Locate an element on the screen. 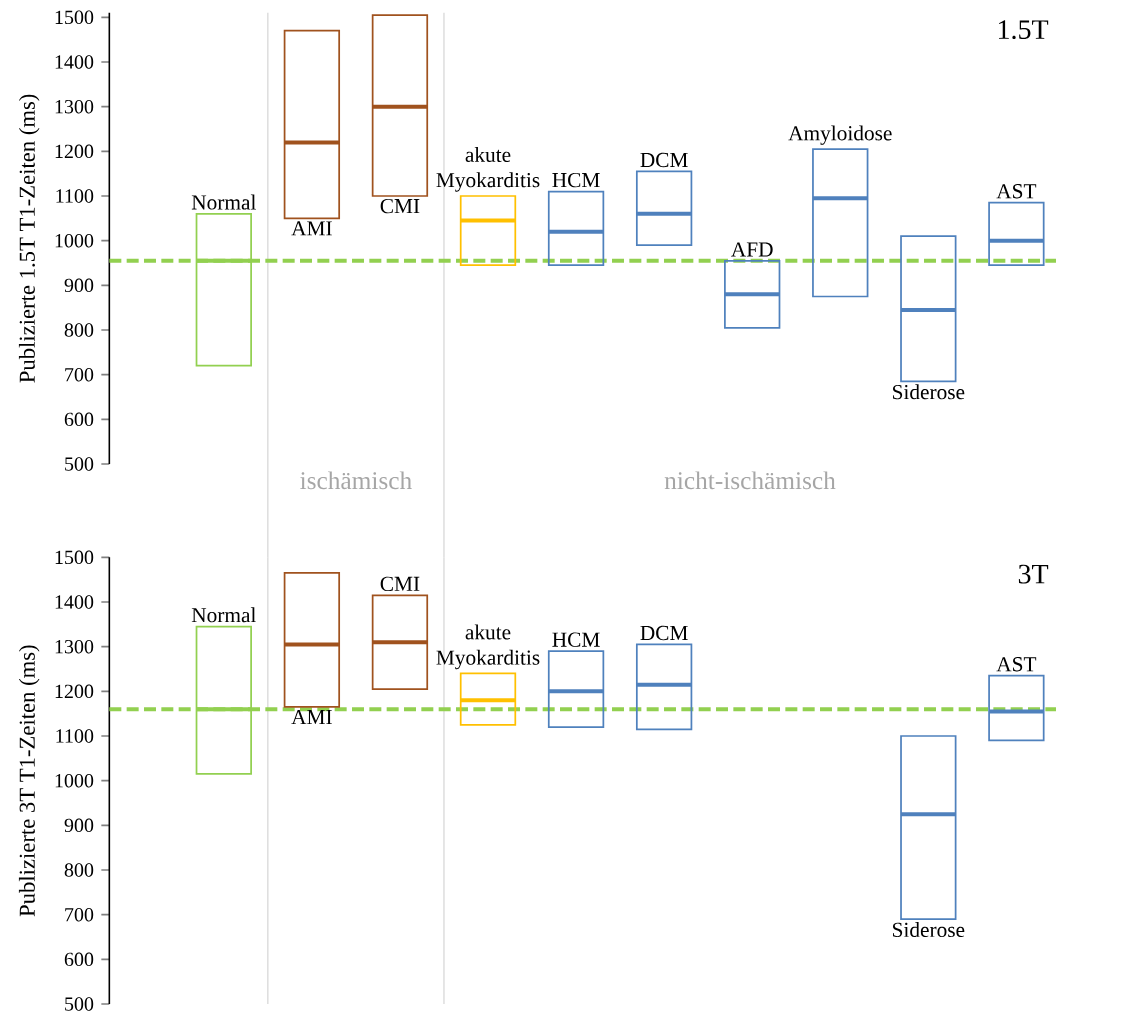  chart-title: 1.5T is located at coordinates (1023, 30).